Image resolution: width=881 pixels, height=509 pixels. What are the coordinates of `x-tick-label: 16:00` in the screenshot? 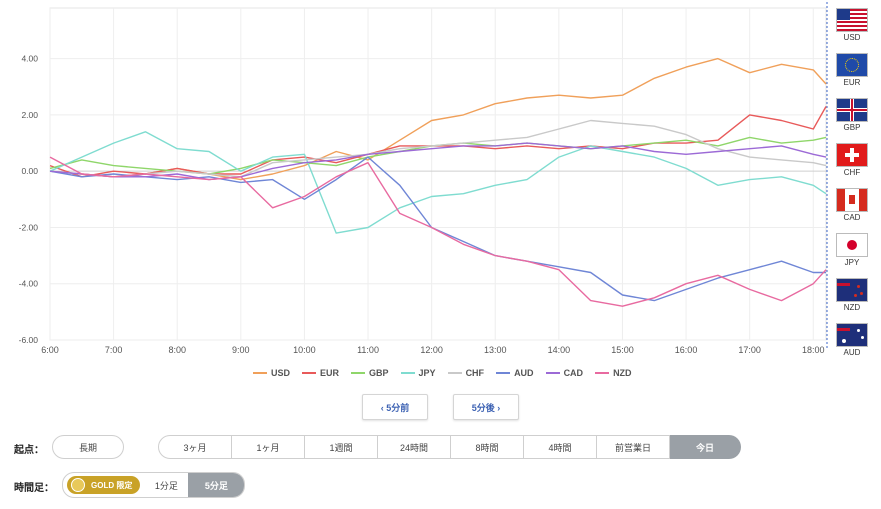 It's located at (686, 350).